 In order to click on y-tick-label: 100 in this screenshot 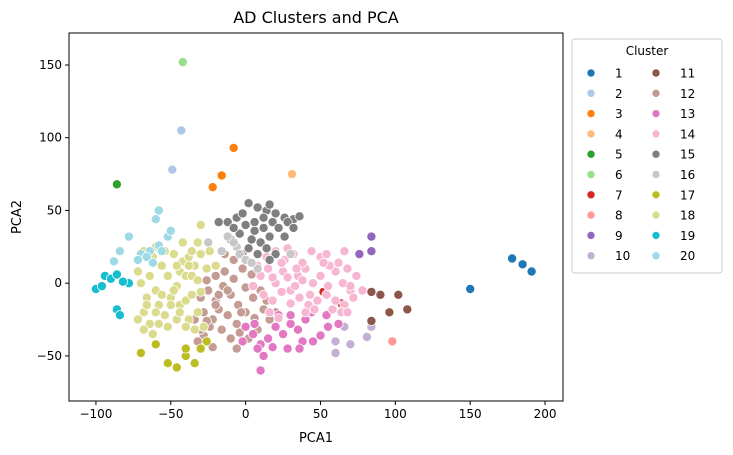, I will do `click(50, 138)`.